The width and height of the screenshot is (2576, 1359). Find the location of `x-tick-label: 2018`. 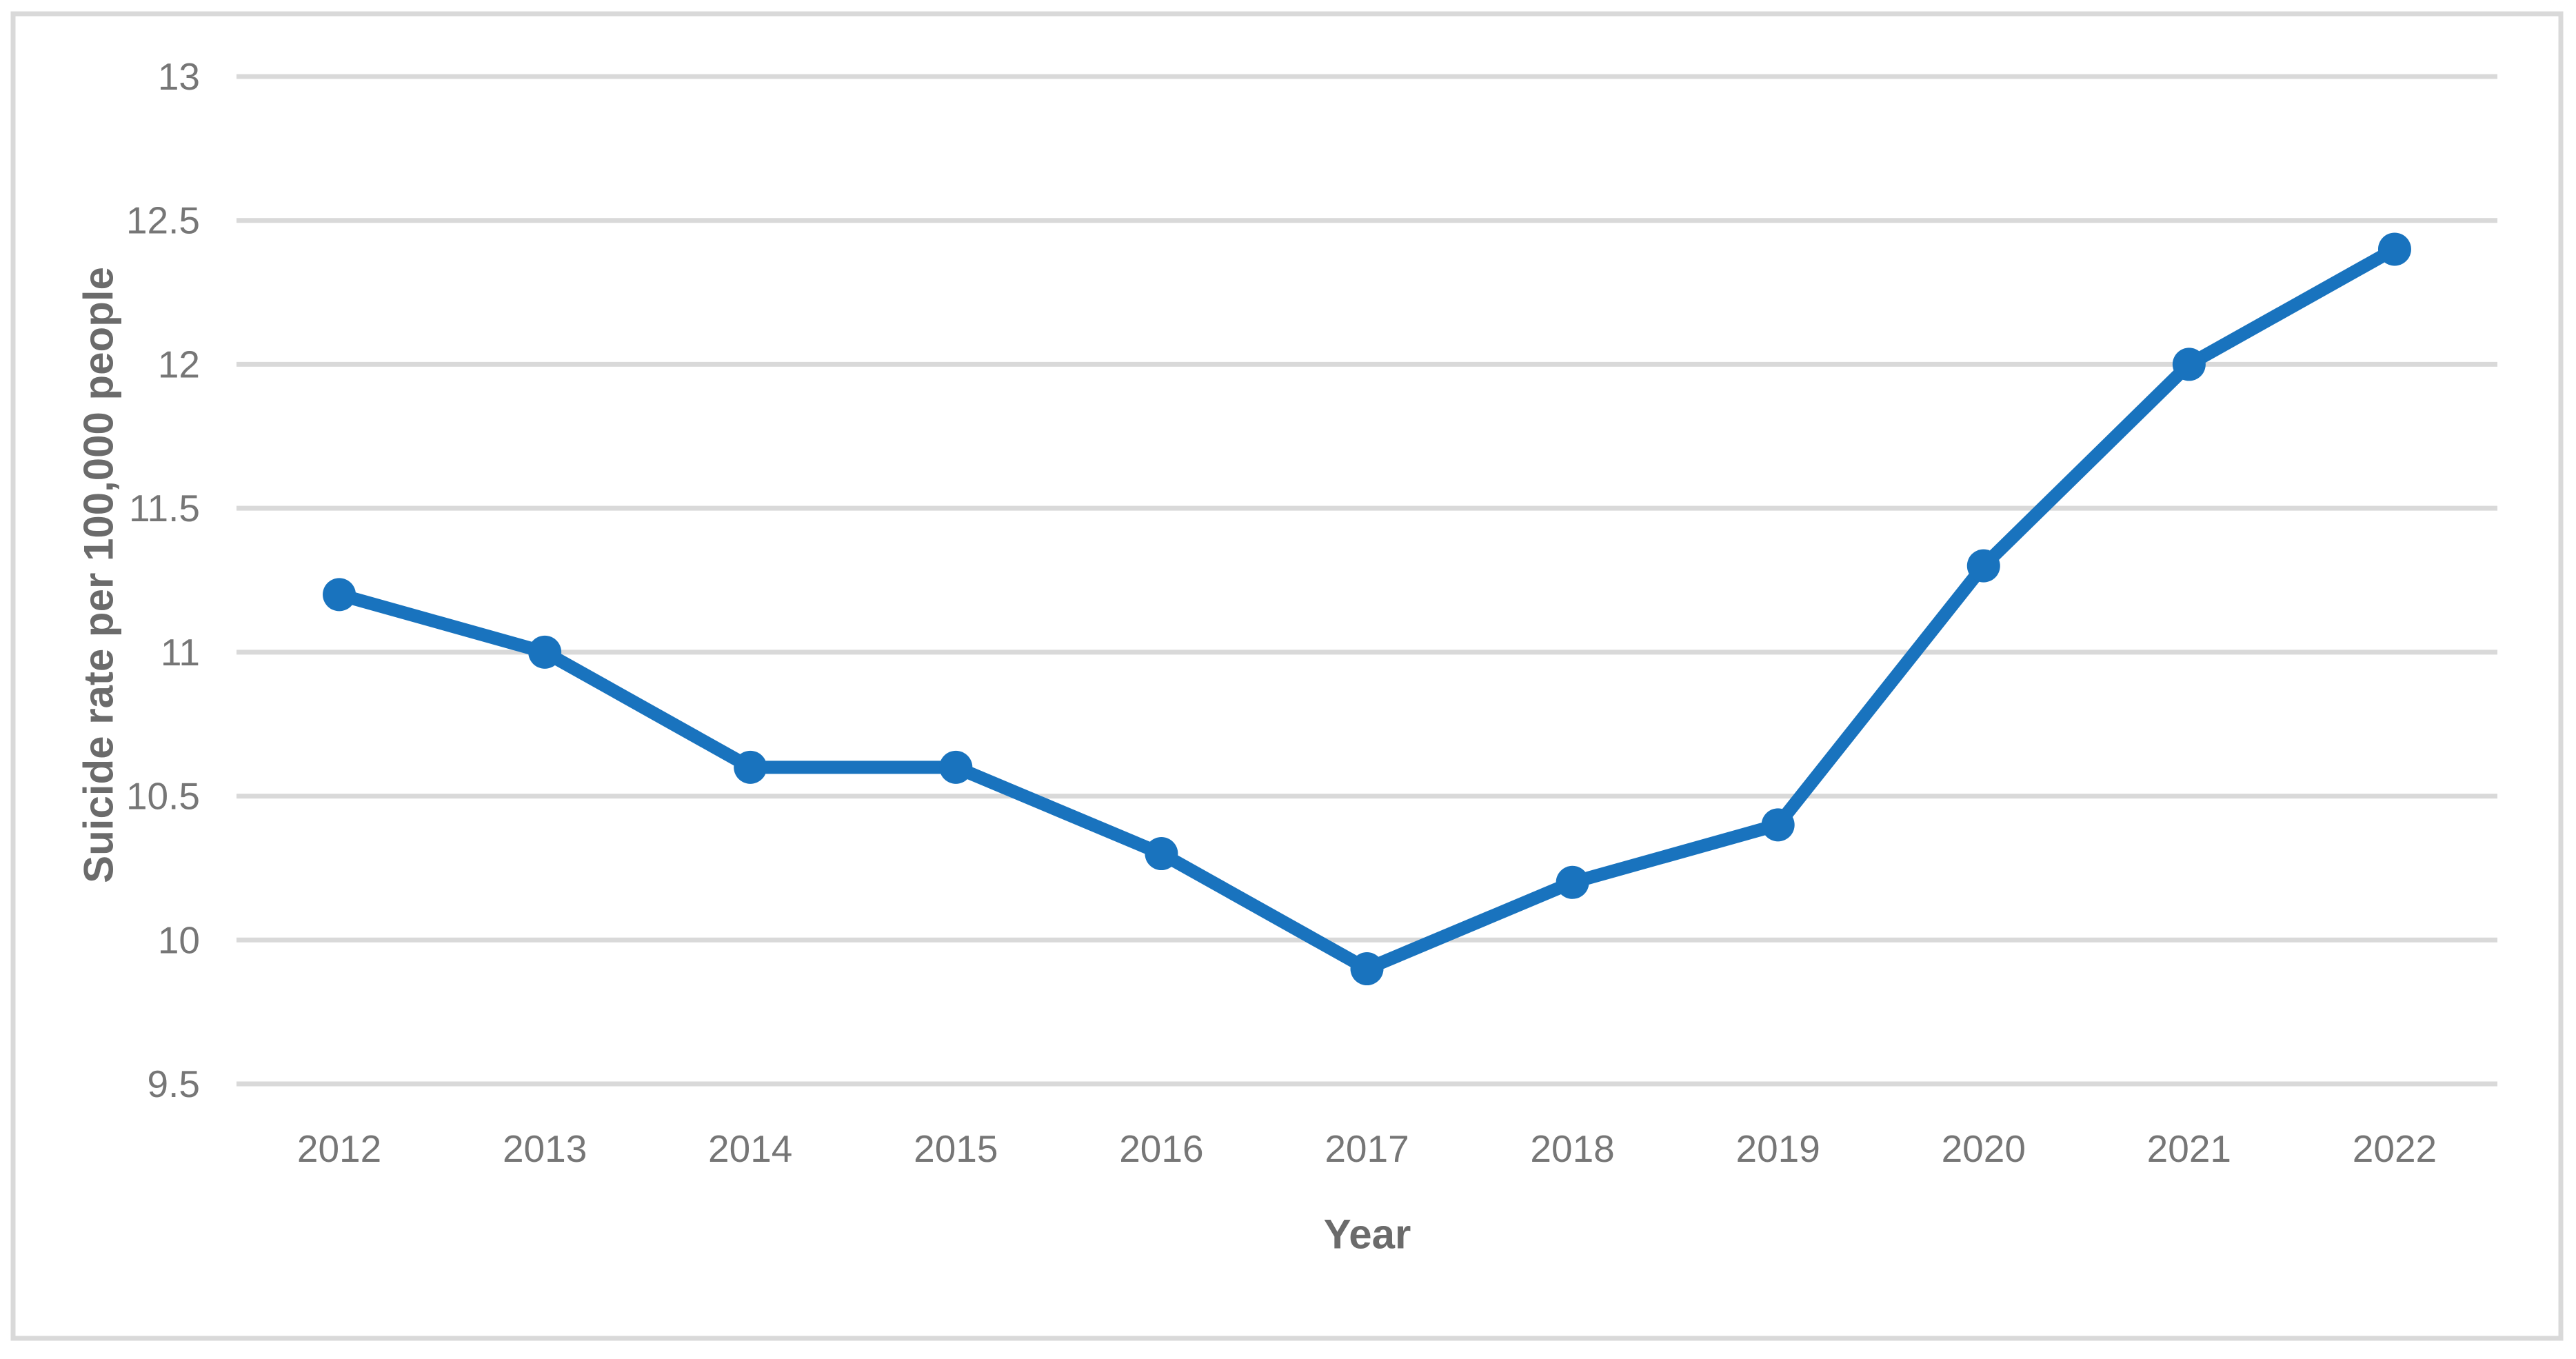

x-tick-label: 2018 is located at coordinates (1572, 1148).